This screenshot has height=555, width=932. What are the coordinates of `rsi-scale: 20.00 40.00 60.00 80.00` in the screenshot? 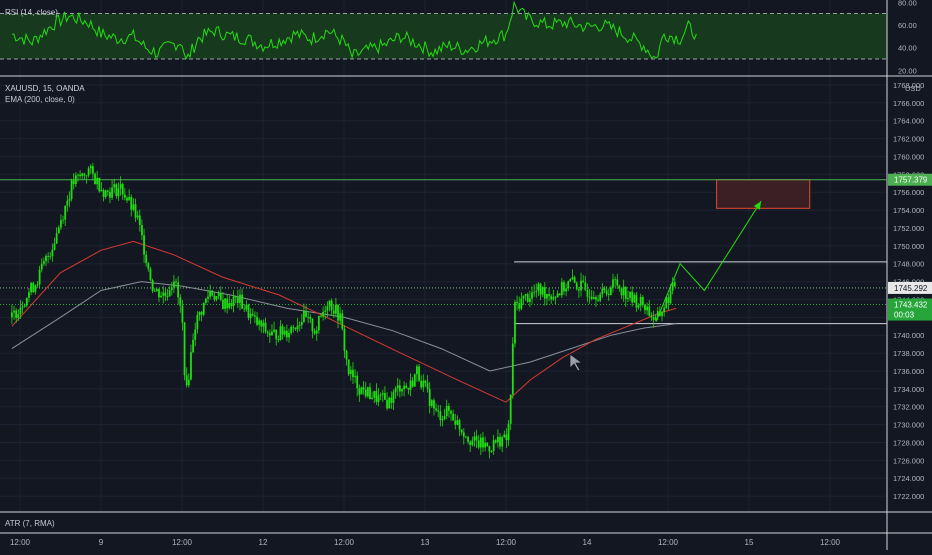 It's located at (907, 37).